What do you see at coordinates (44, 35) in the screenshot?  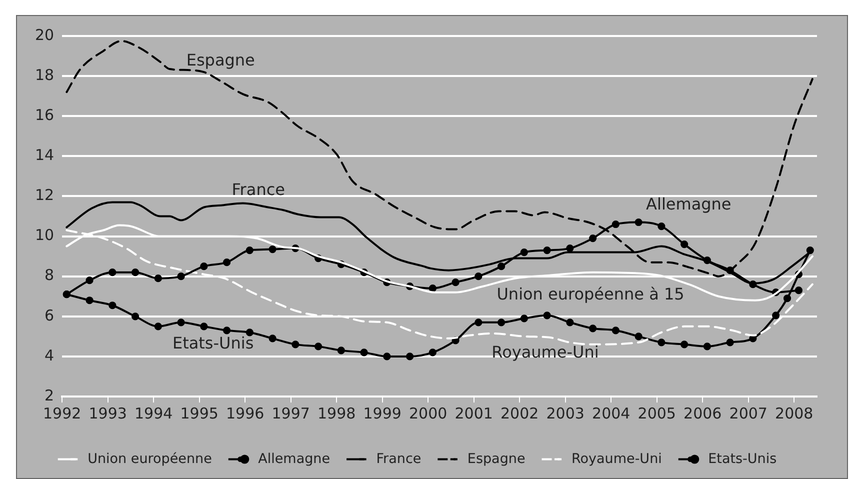 I see `y-tick-label: 20` at bounding box center [44, 35].